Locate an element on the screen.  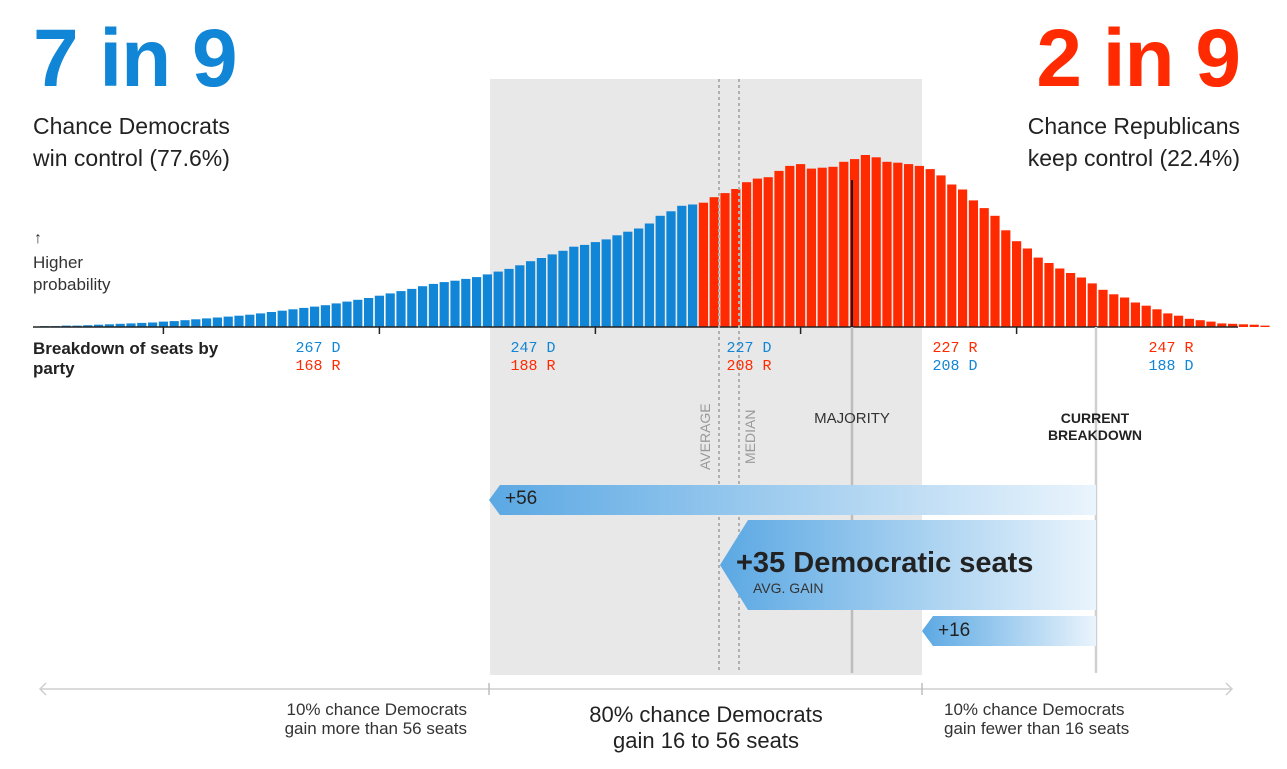
dem-chance-line1: Chance Democrats is located at coordinates (131, 126).